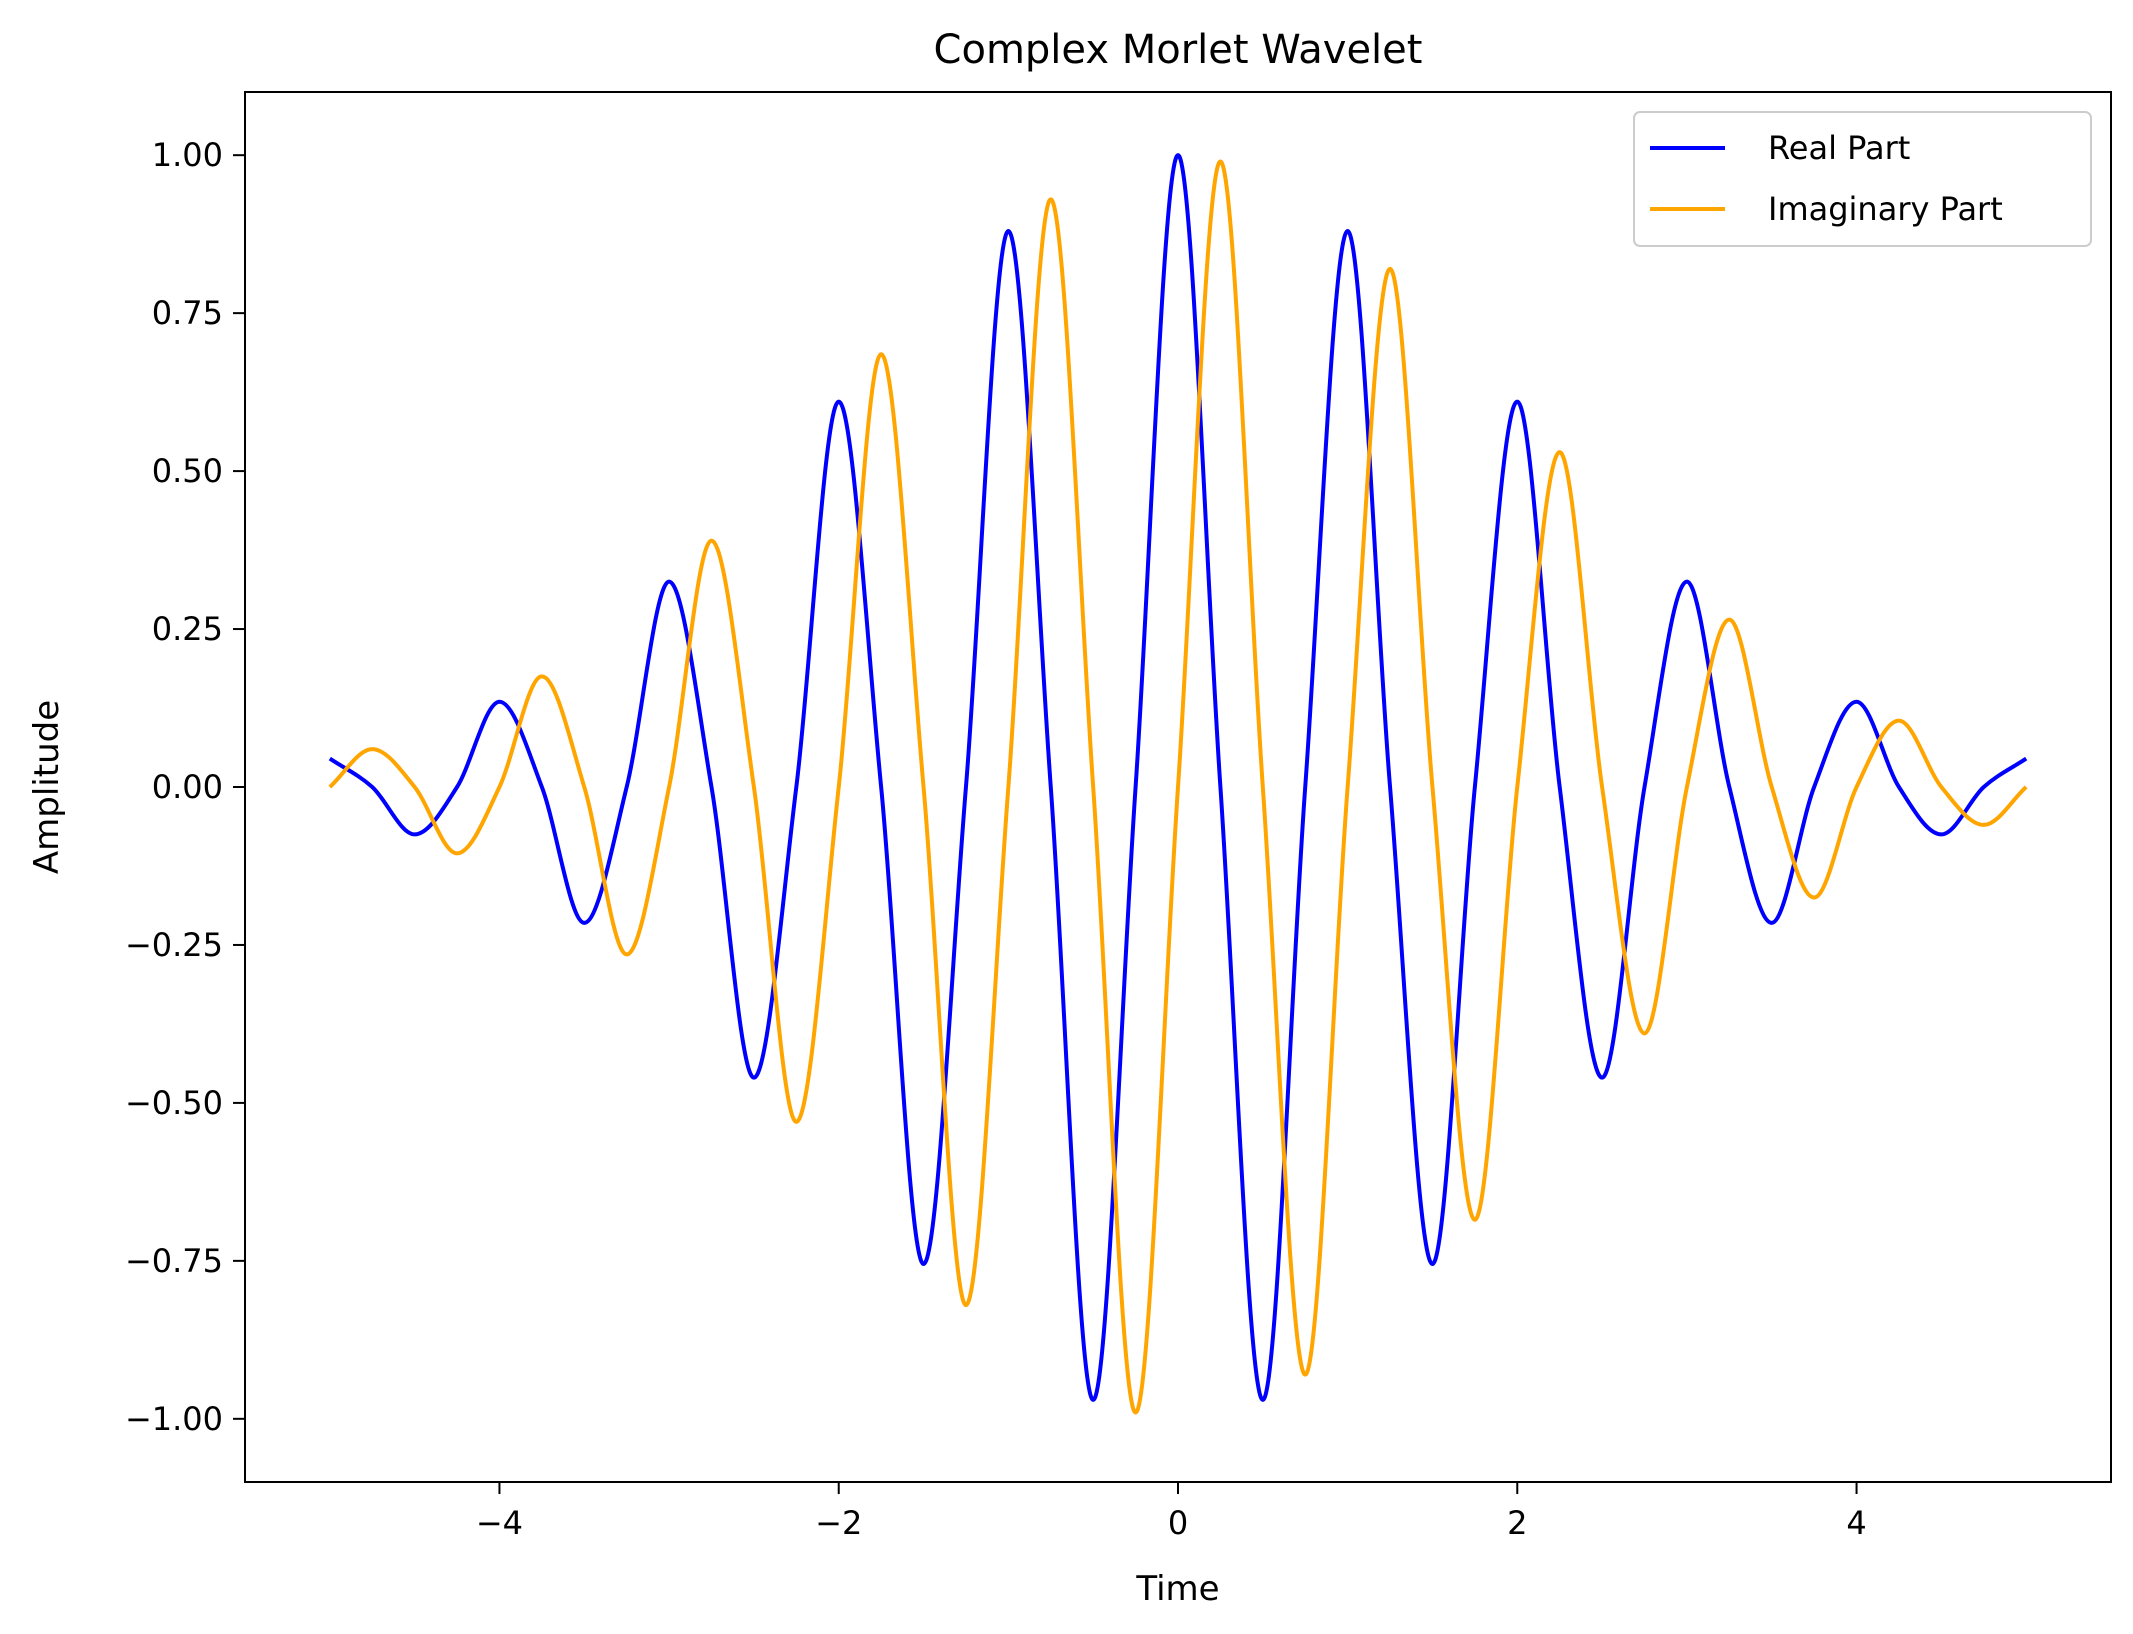  Describe the element at coordinates (838, 1523) in the screenshot. I see `x-tick-label: −2` at that location.